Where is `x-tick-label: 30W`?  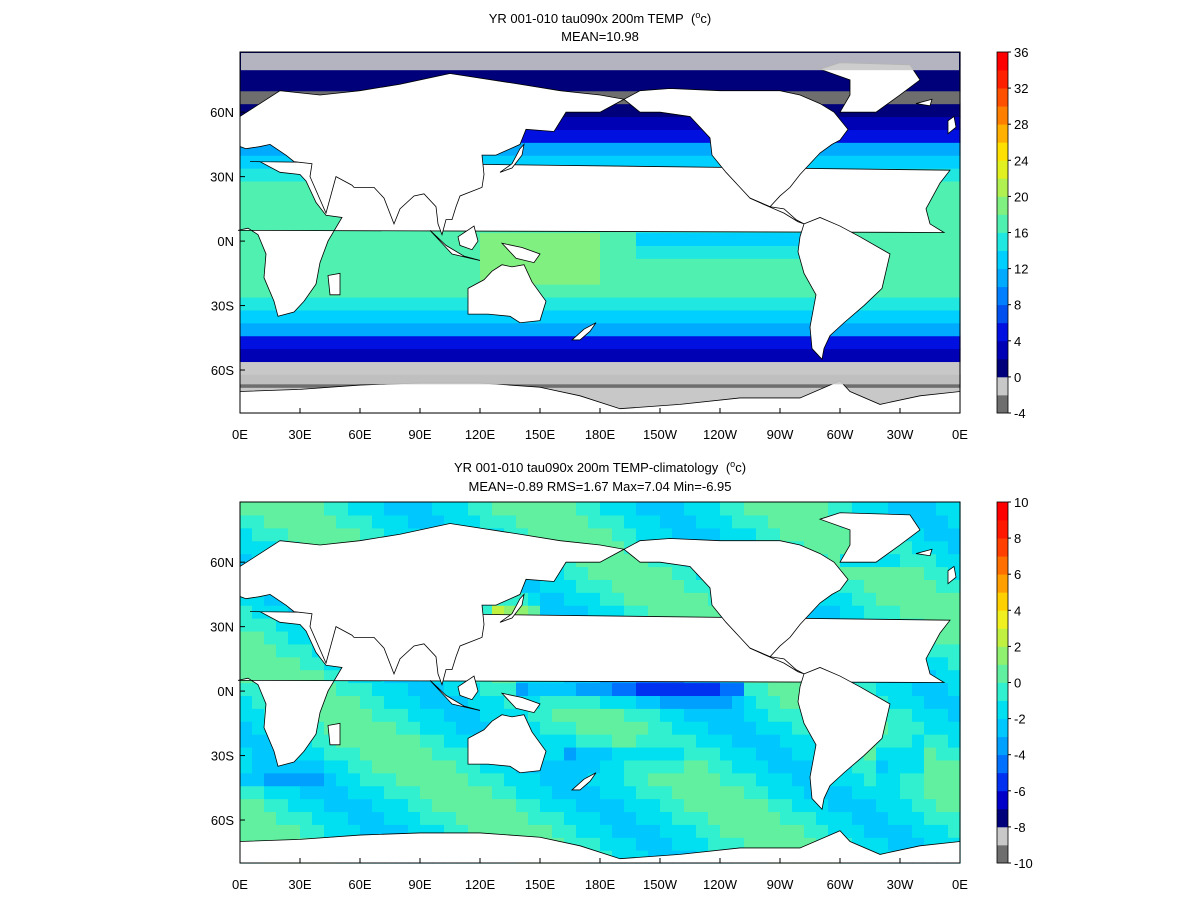
x-tick-label: 30W is located at coordinates (900, 434).